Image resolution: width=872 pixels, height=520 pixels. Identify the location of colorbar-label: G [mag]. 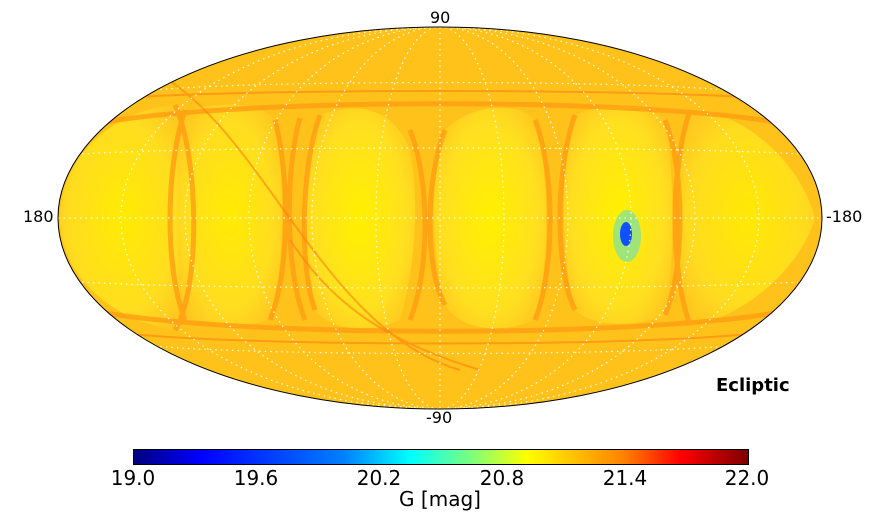
(440, 499).